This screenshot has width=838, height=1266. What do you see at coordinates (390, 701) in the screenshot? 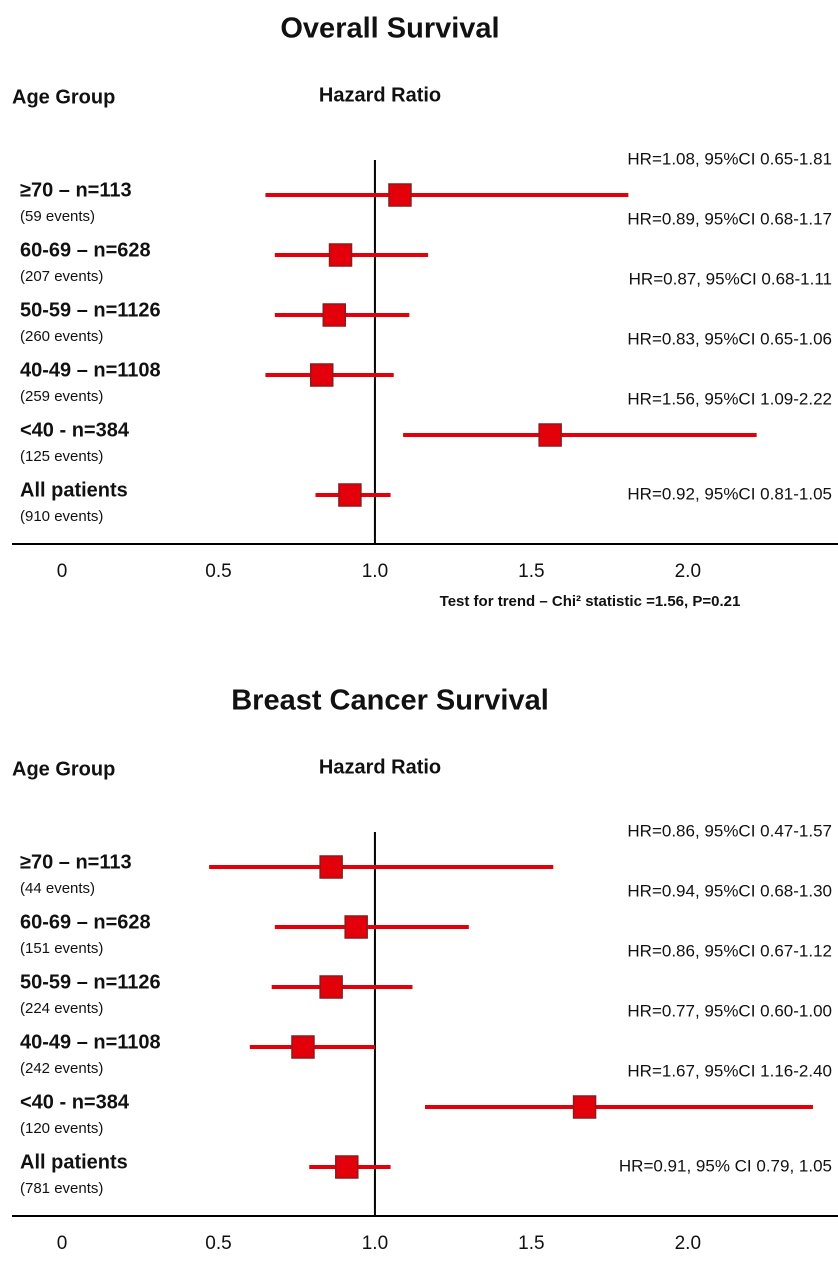
I see `chart-title: Breast Cancer Survival` at bounding box center [390, 701].